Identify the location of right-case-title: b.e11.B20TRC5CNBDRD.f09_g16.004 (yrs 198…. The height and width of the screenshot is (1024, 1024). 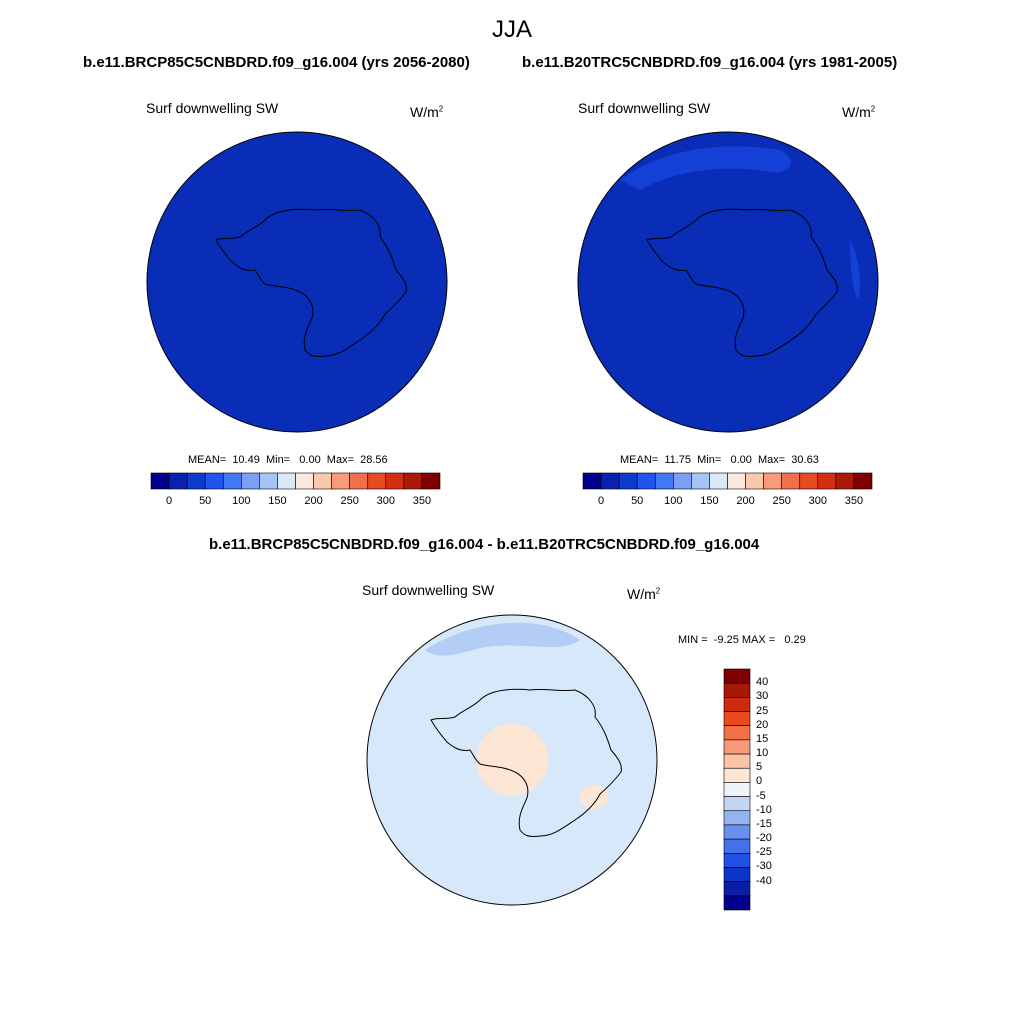
(710, 62).